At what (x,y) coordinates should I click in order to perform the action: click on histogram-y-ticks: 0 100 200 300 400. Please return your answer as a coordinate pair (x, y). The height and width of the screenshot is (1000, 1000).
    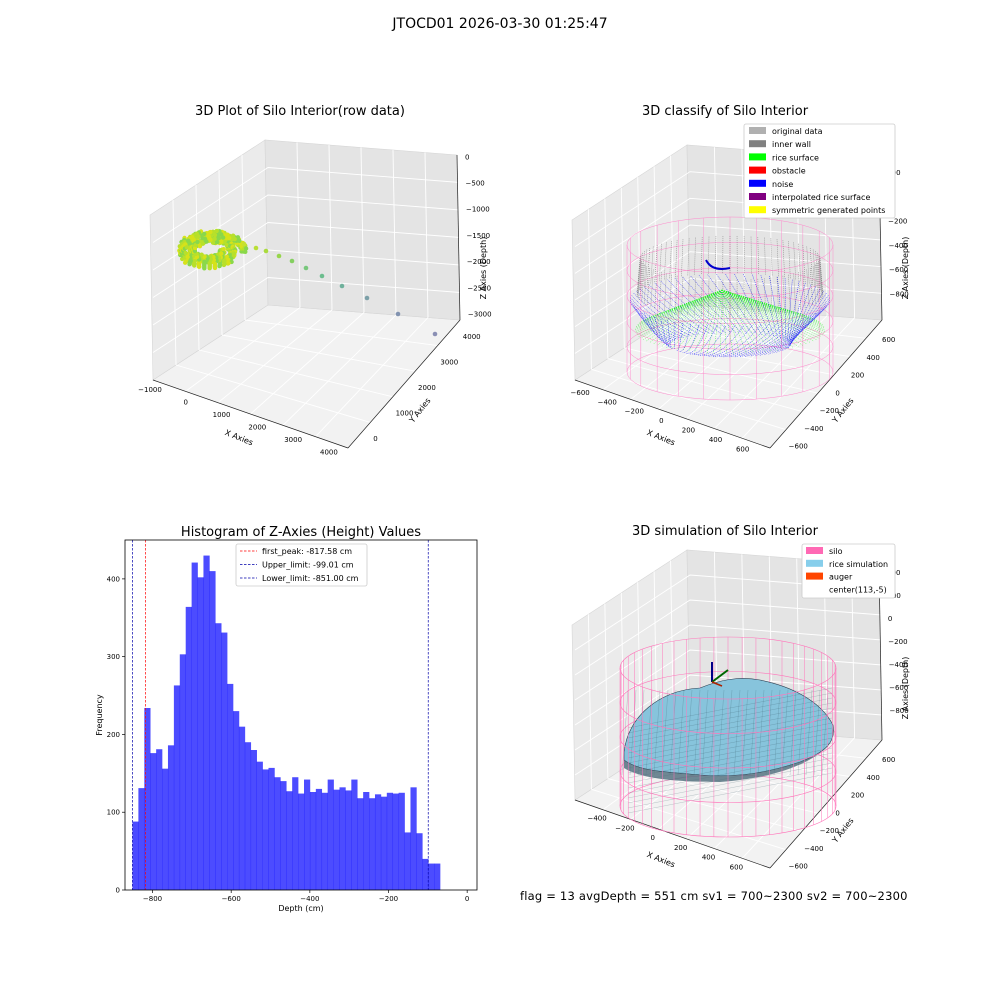
    Looking at the image, I should click on (116, 735).